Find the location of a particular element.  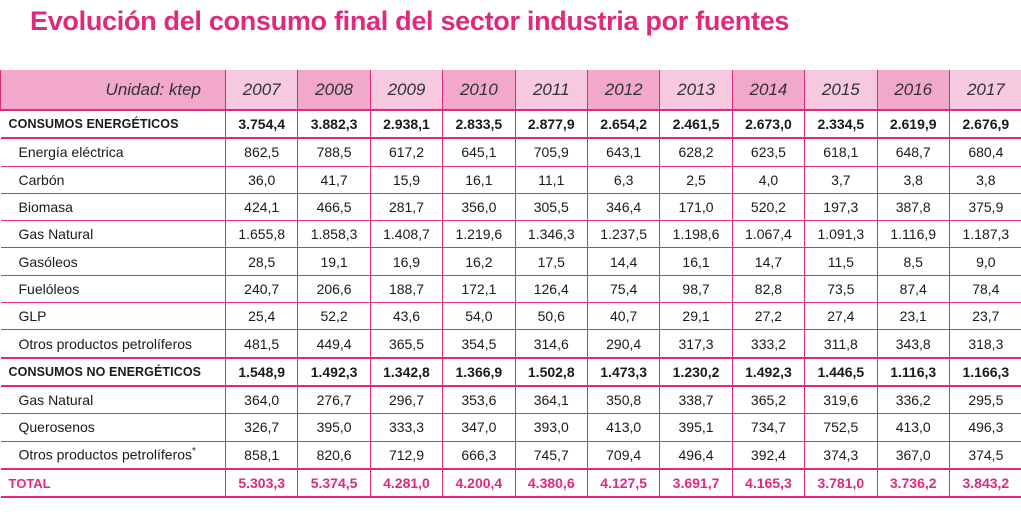

year-header: 2014 is located at coordinates (768, 90).